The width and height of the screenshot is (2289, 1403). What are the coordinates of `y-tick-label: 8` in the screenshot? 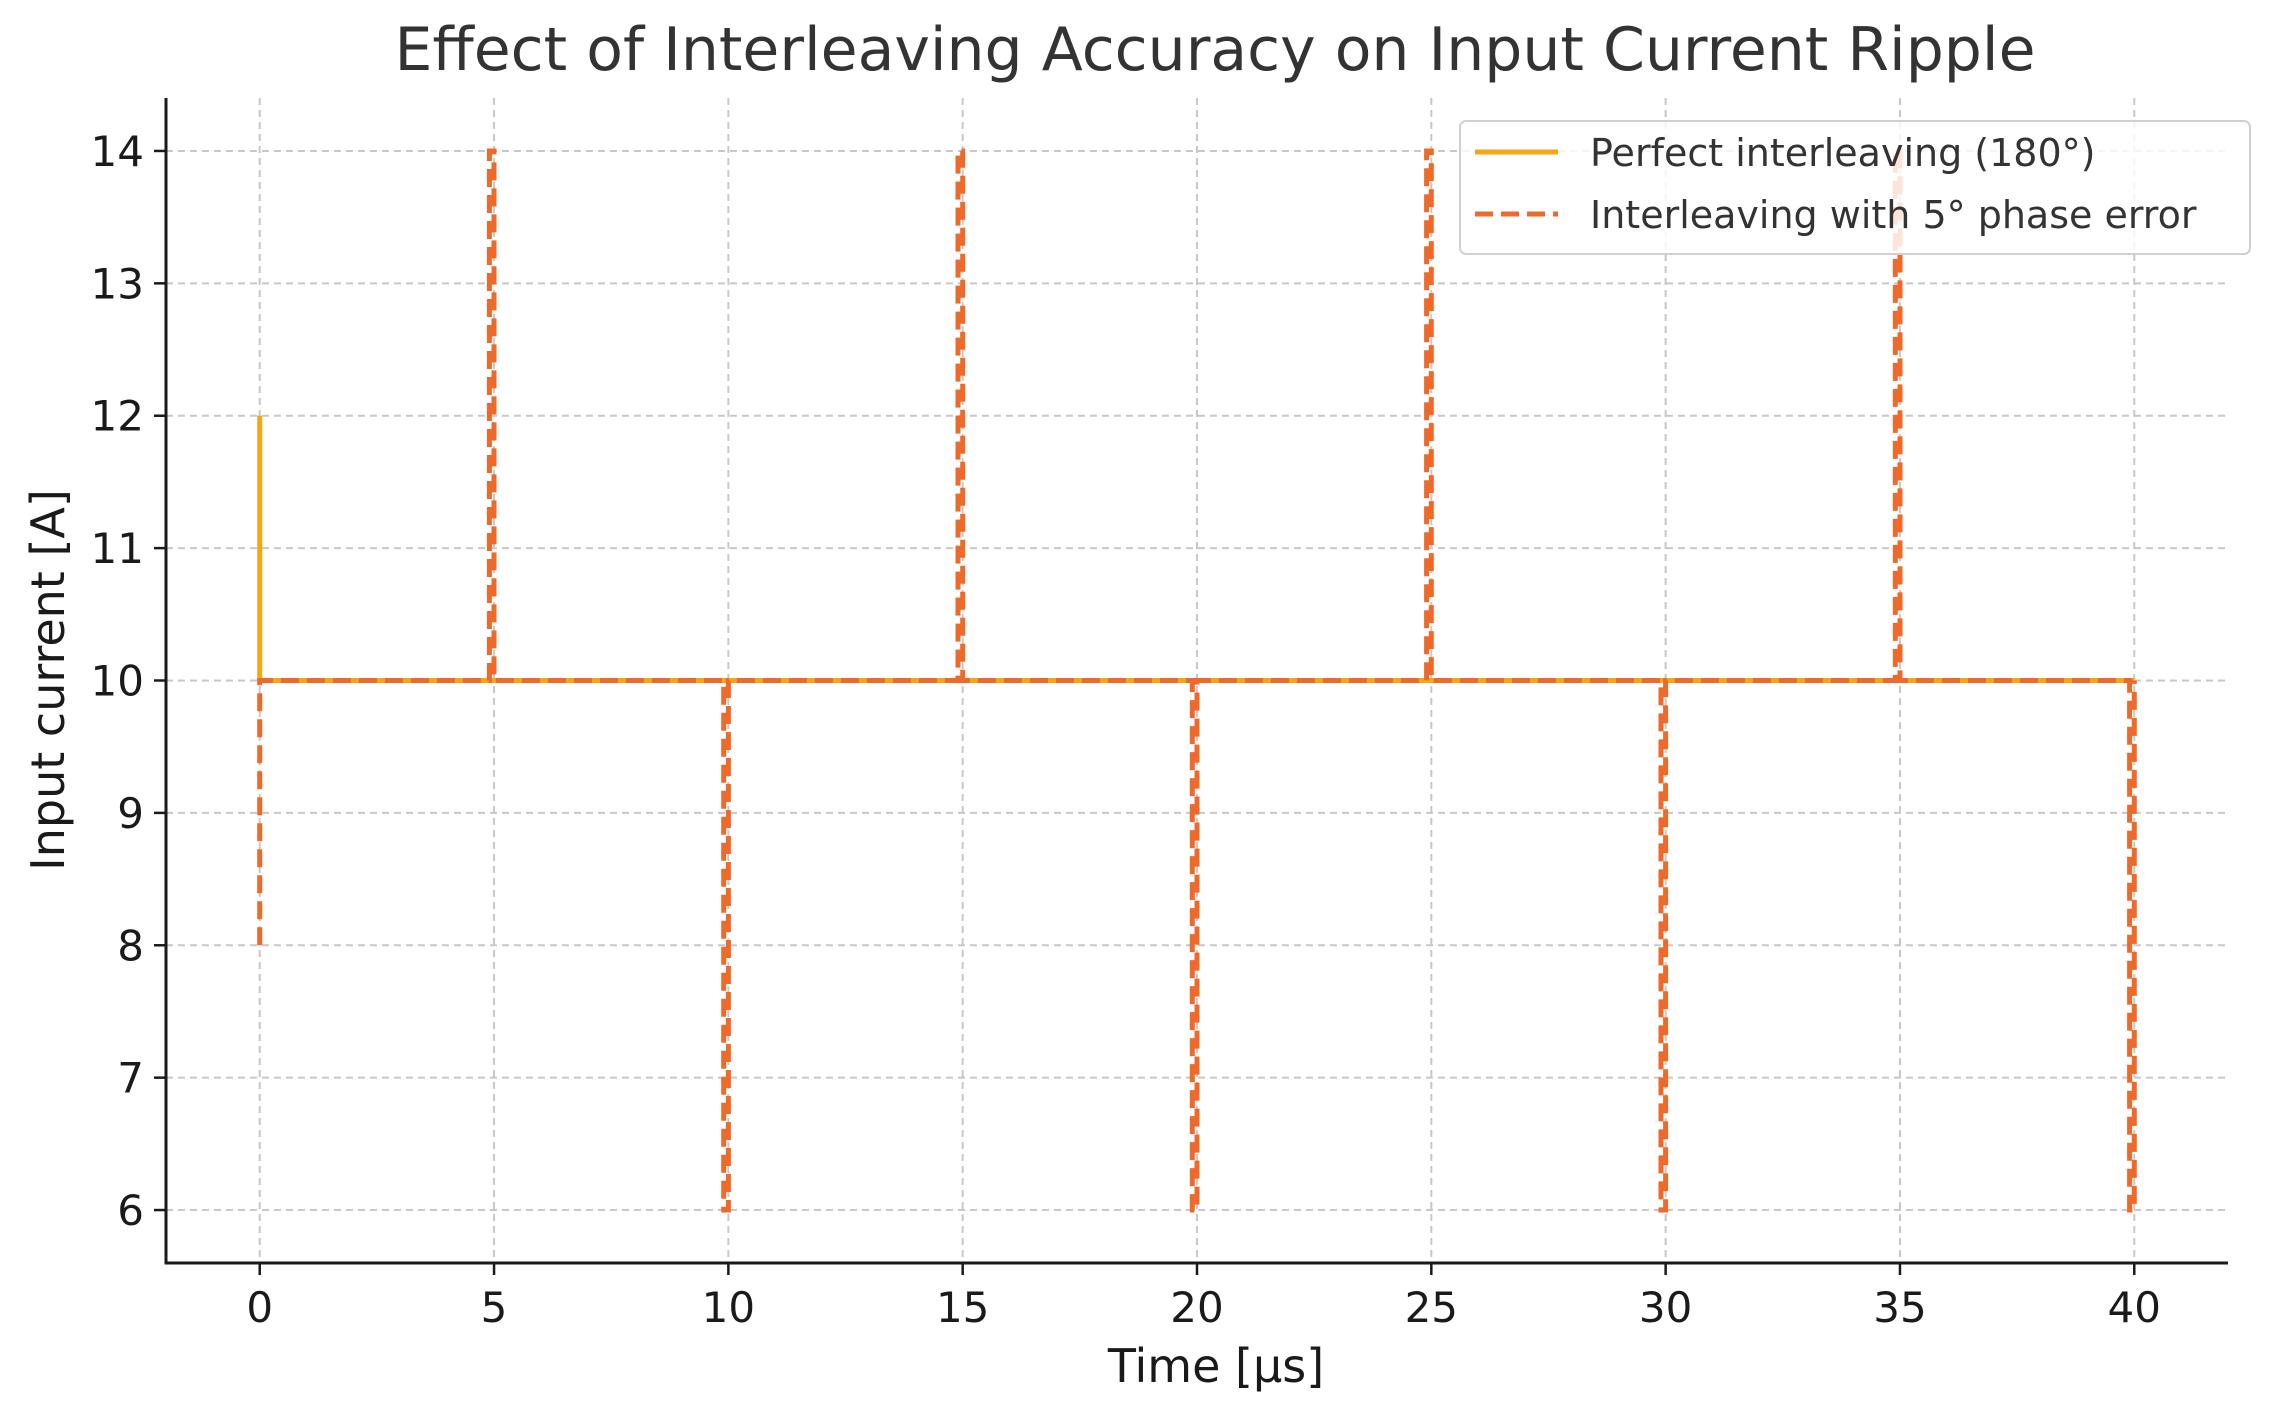 It's located at (130, 945).